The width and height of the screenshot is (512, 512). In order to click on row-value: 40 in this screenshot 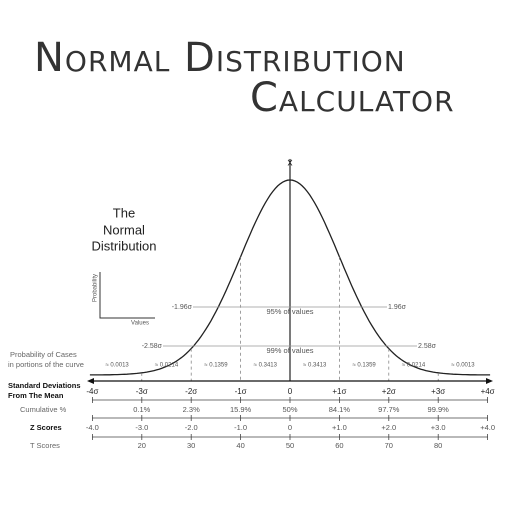, I will do `click(240, 445)`.